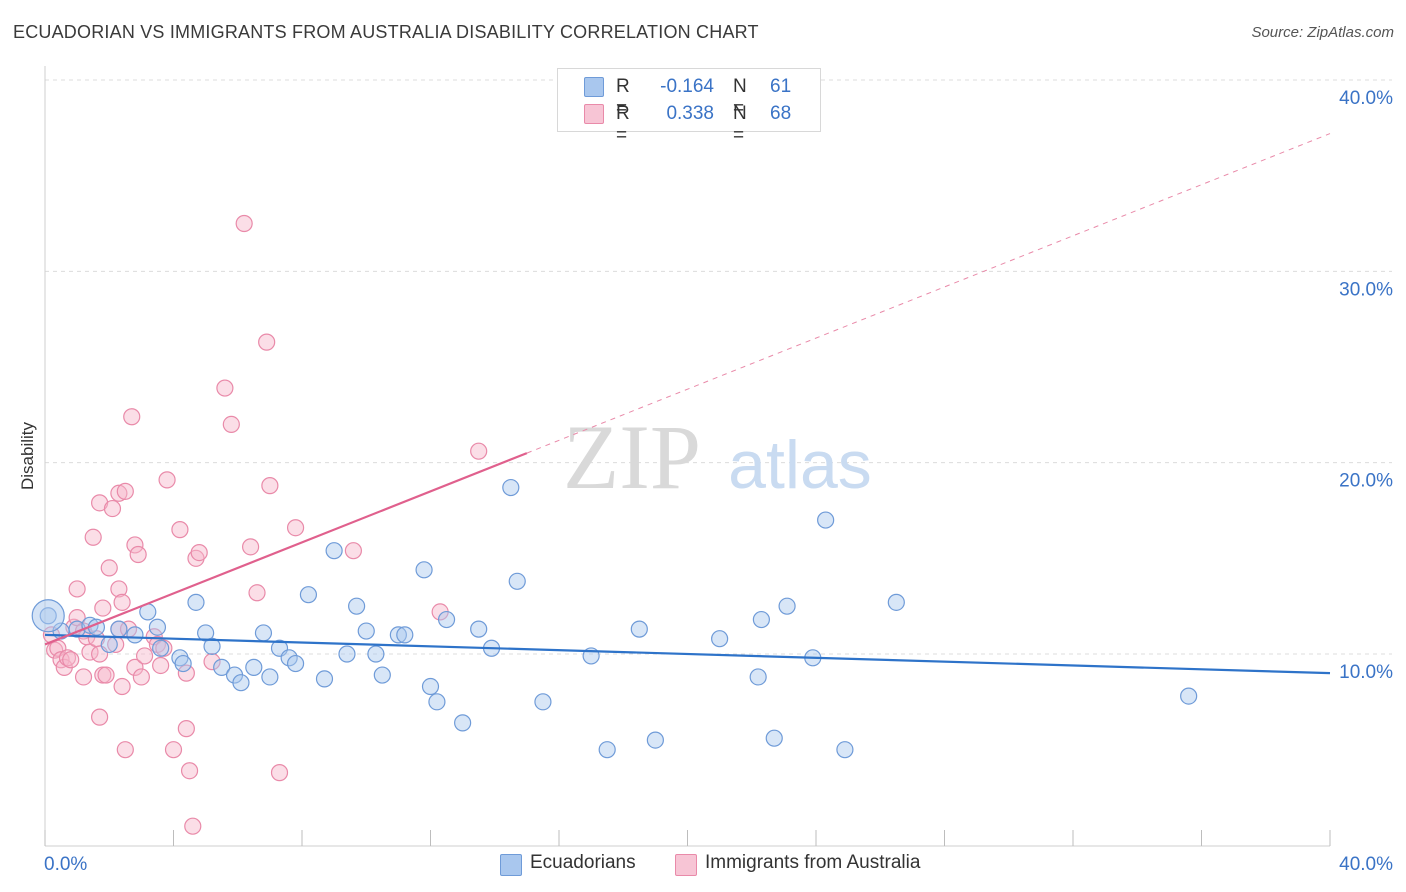  I want to click on x-tick-label: 40.0%, so click(1366, 864).